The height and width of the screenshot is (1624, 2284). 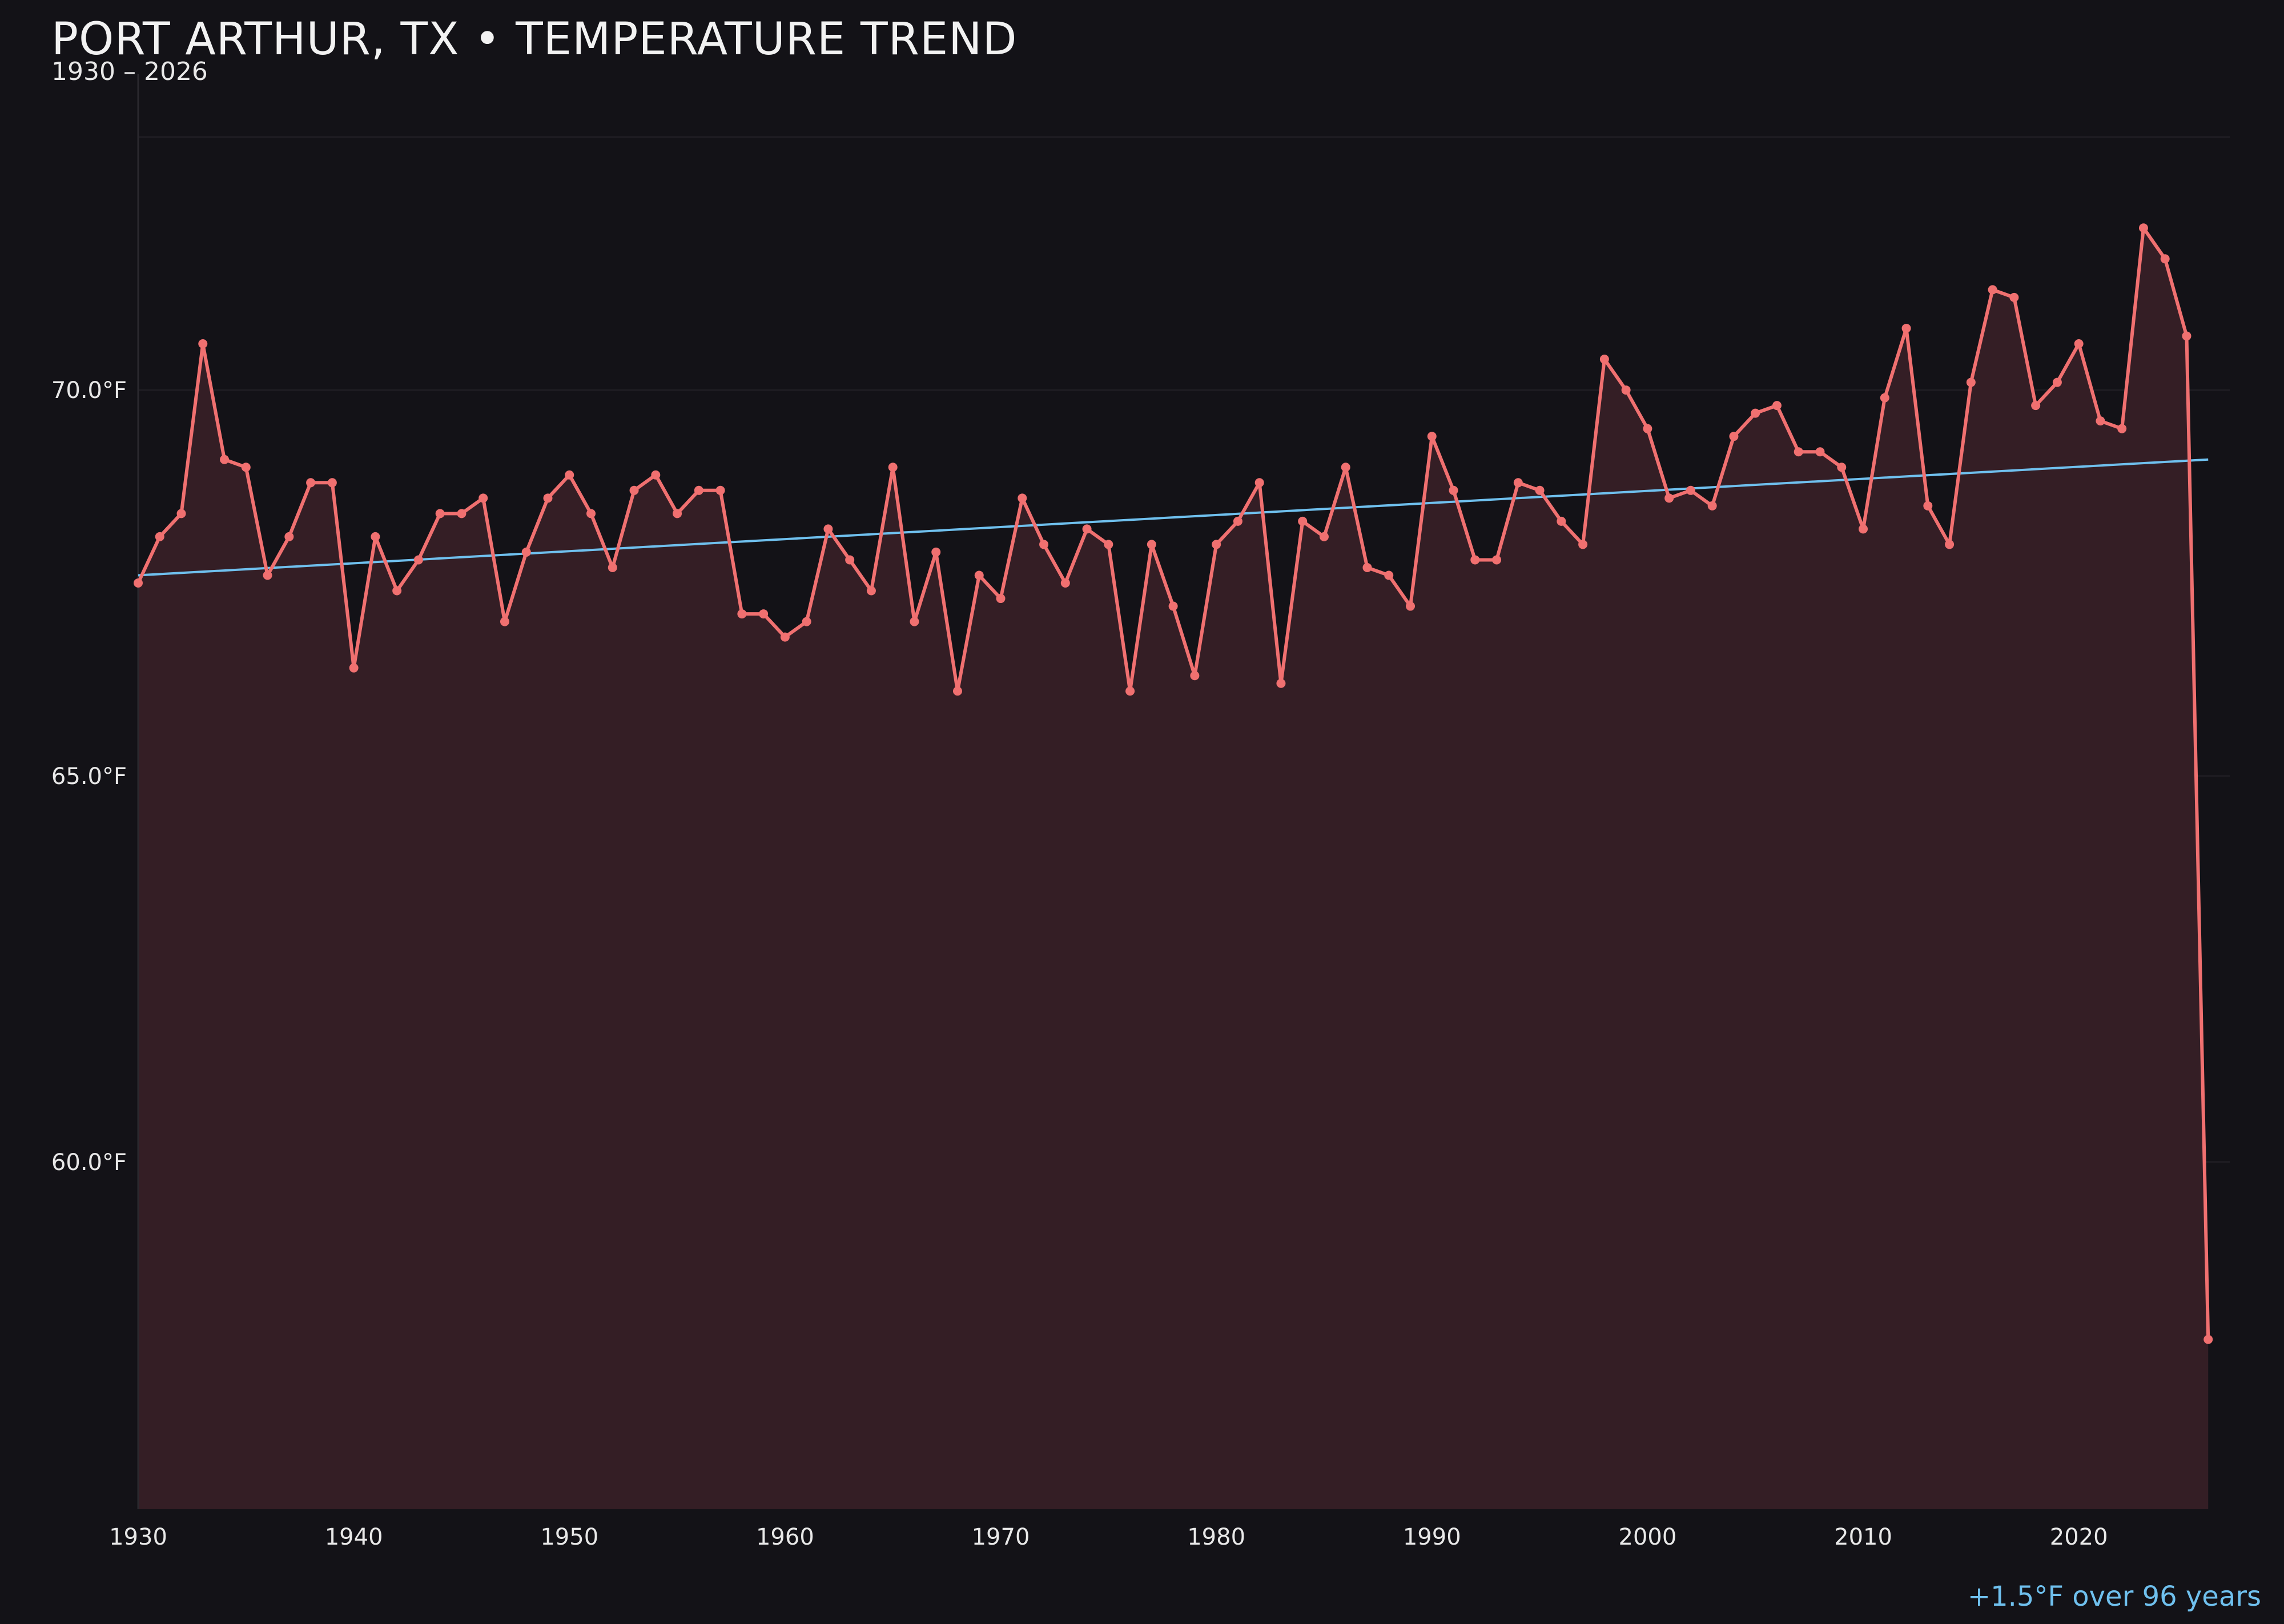 What do you see at coordinates (534, 39) in the screenshot?
I see `chart-title: PORT ARTHUR, TX • TEMPERATURE TREND` at bounding box center [534, 39].